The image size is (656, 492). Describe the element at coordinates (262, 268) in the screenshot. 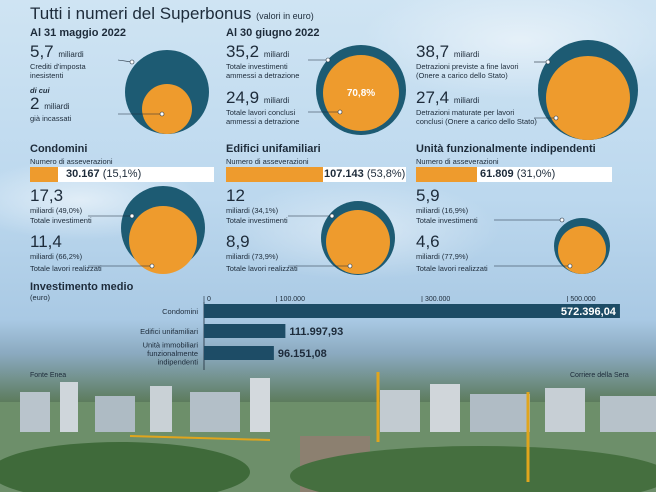

I see `edifici-lav-label: Totale lavori realizzati` at that location.